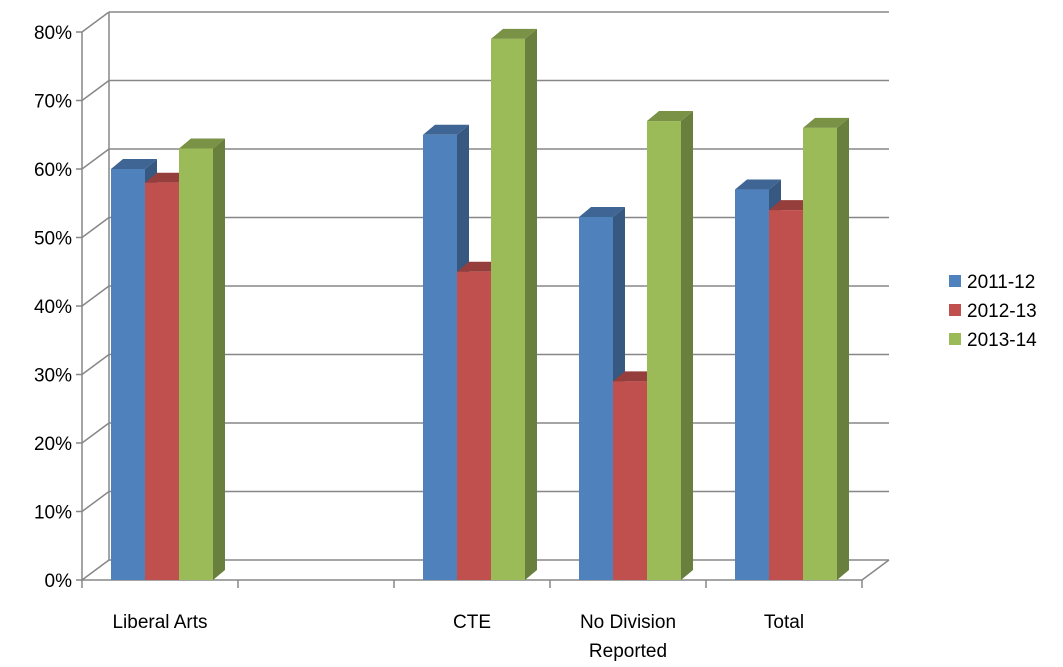 Image resolution: width=1063 pixels, height=667 pixels. What do you see at coordinates (1002, 311) in the screenshot?
I see `legend-label: 2012-13` at bounding box center [1002, 311].